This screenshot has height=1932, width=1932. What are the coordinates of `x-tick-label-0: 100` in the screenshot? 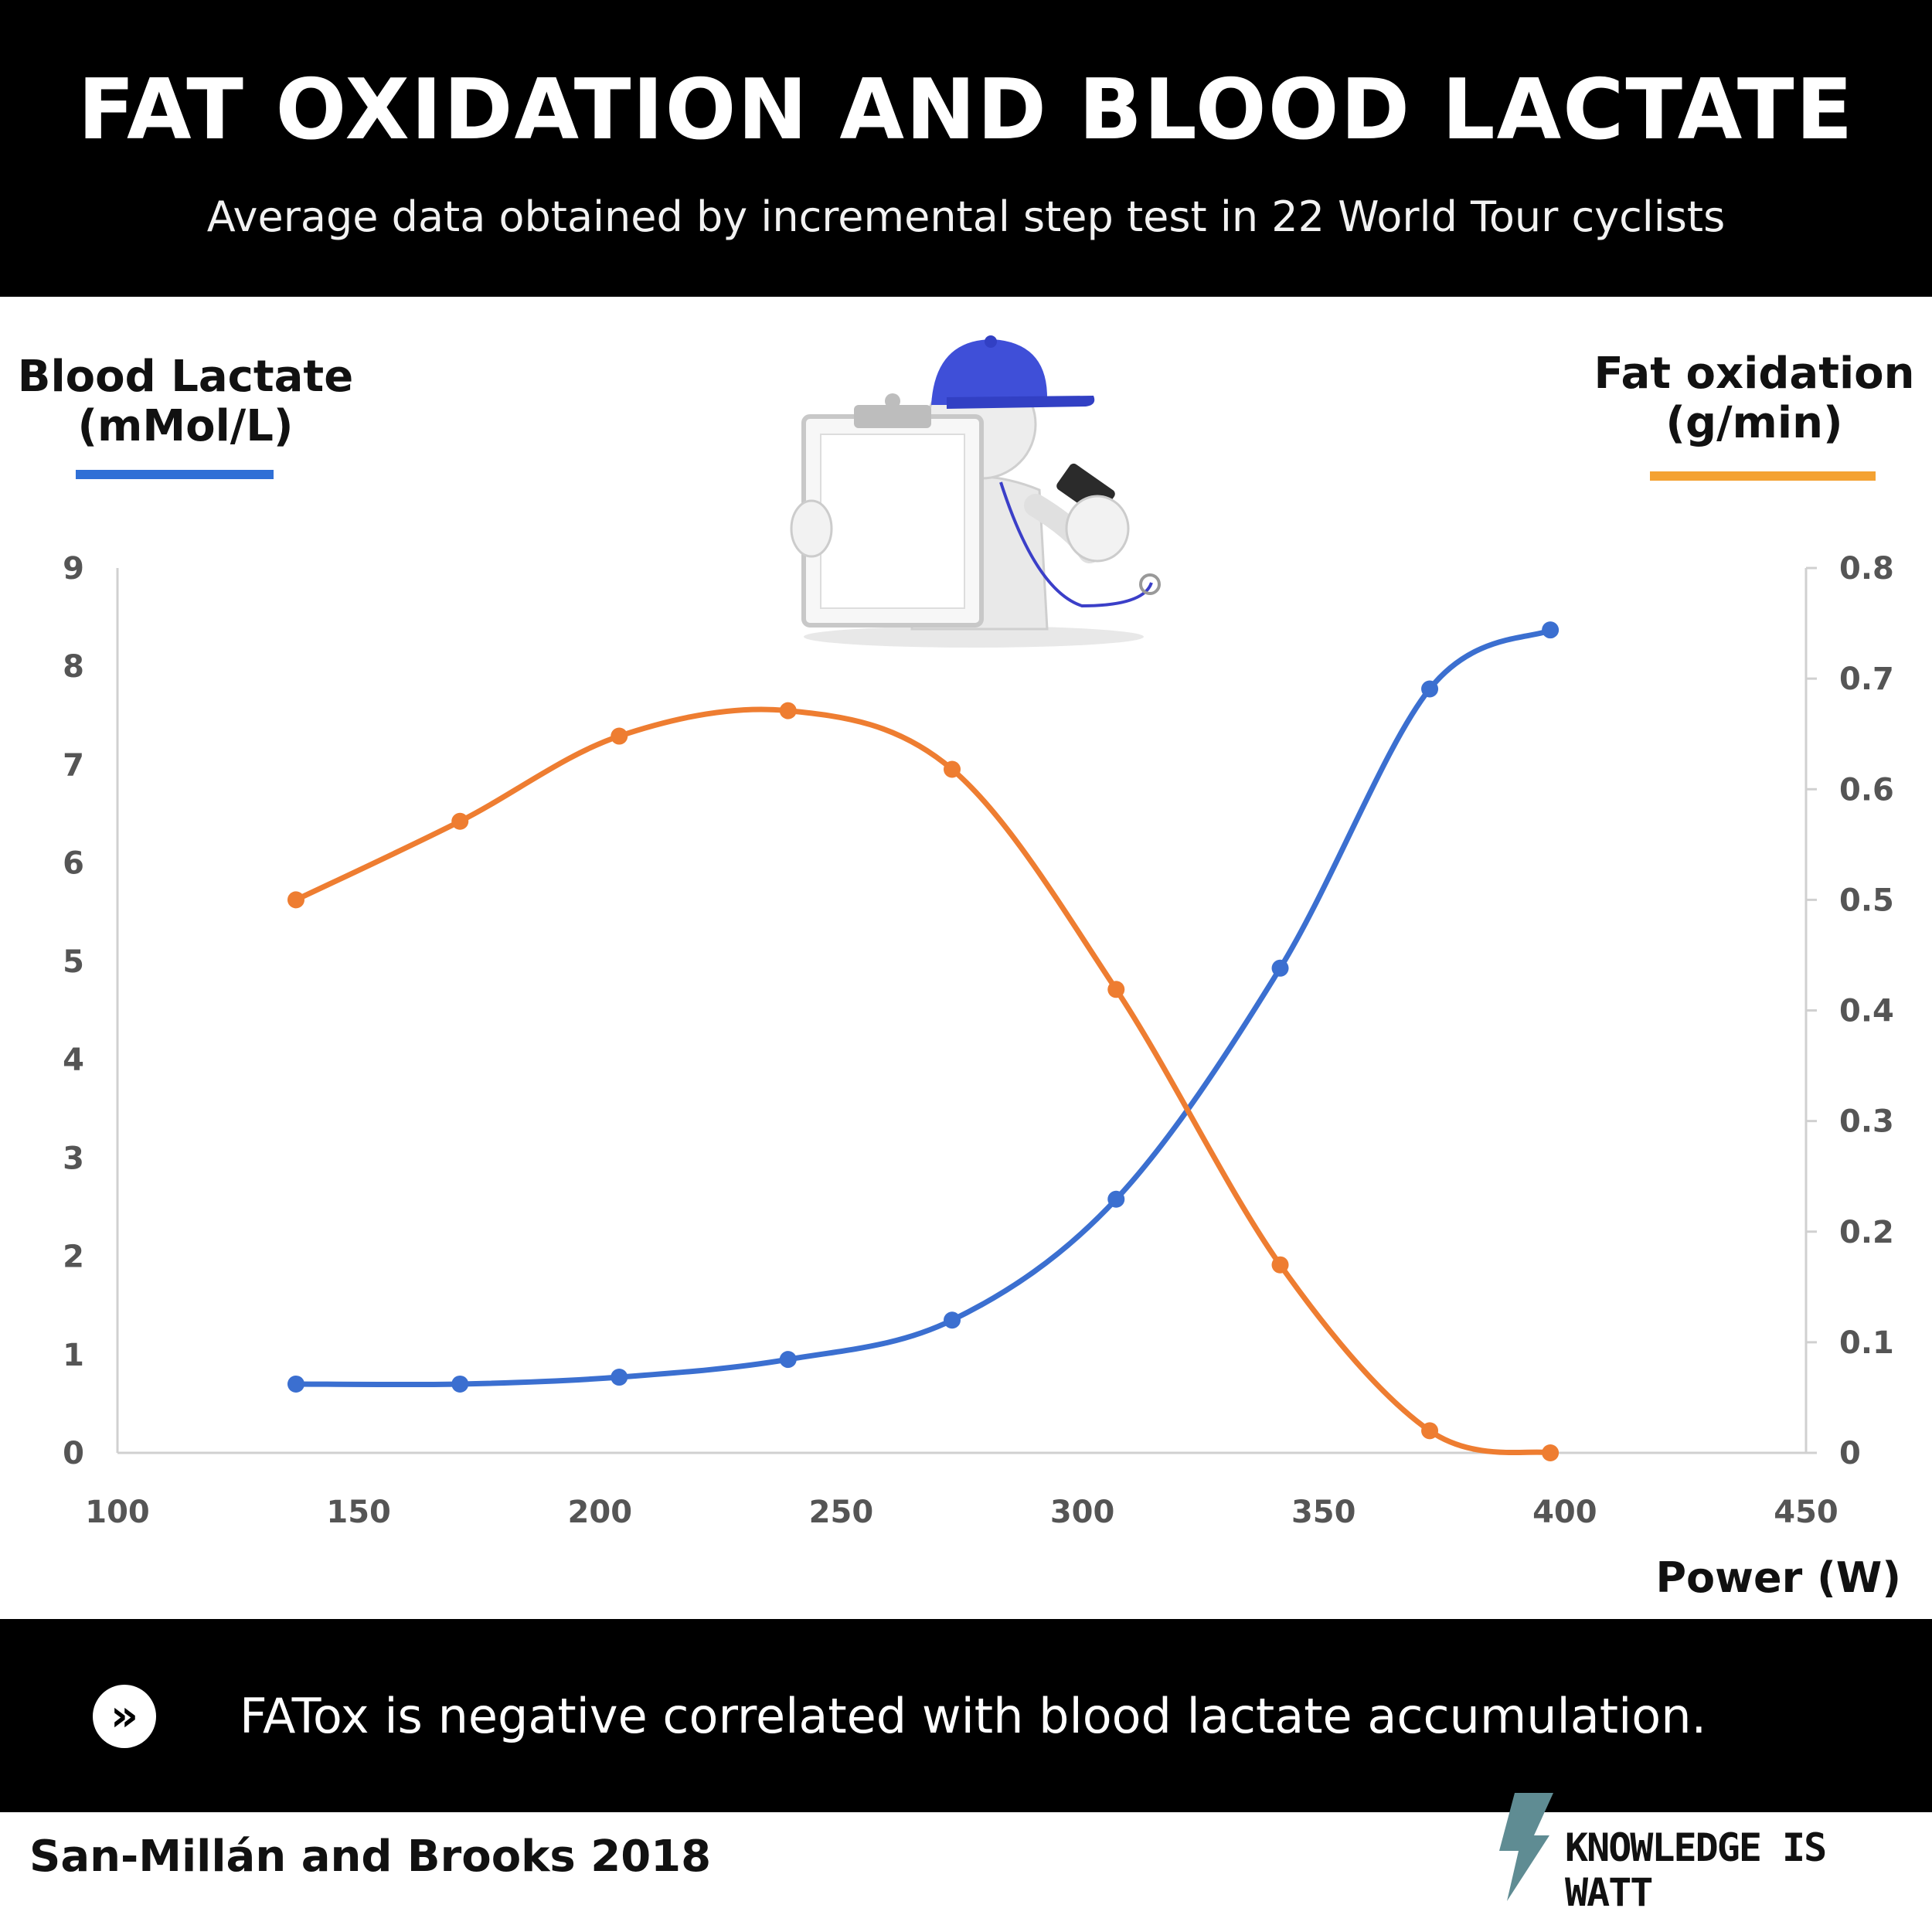 It's located at (118, 1512).